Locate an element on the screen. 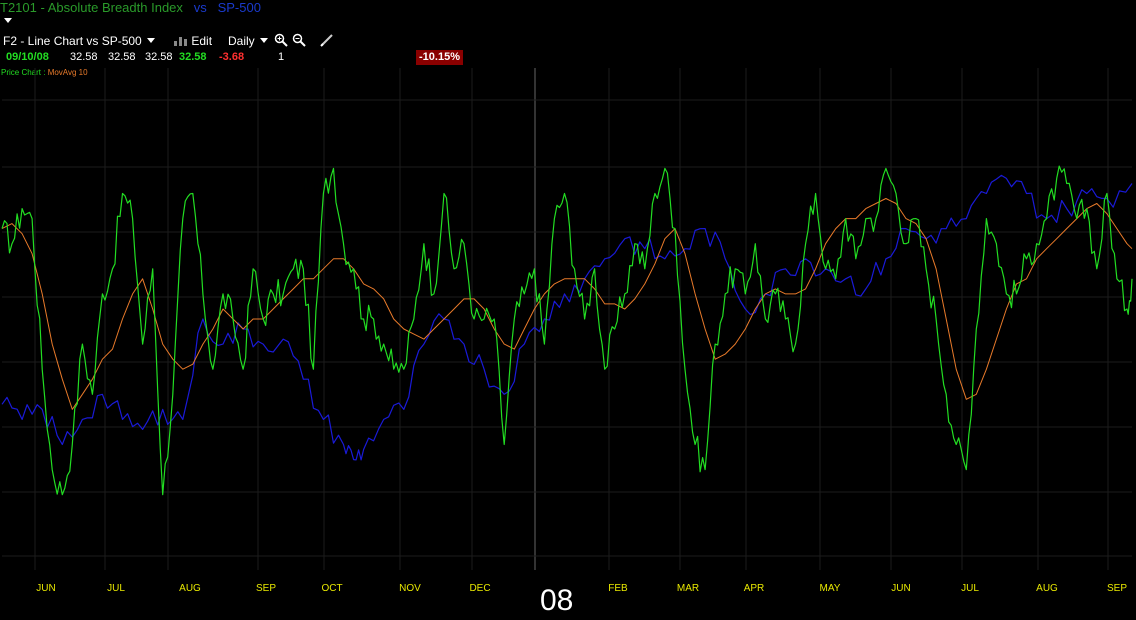 Image resolution: width=1136 pixels, height=620 pixels. period-selector: Daily is located at coordinates (248, 41).